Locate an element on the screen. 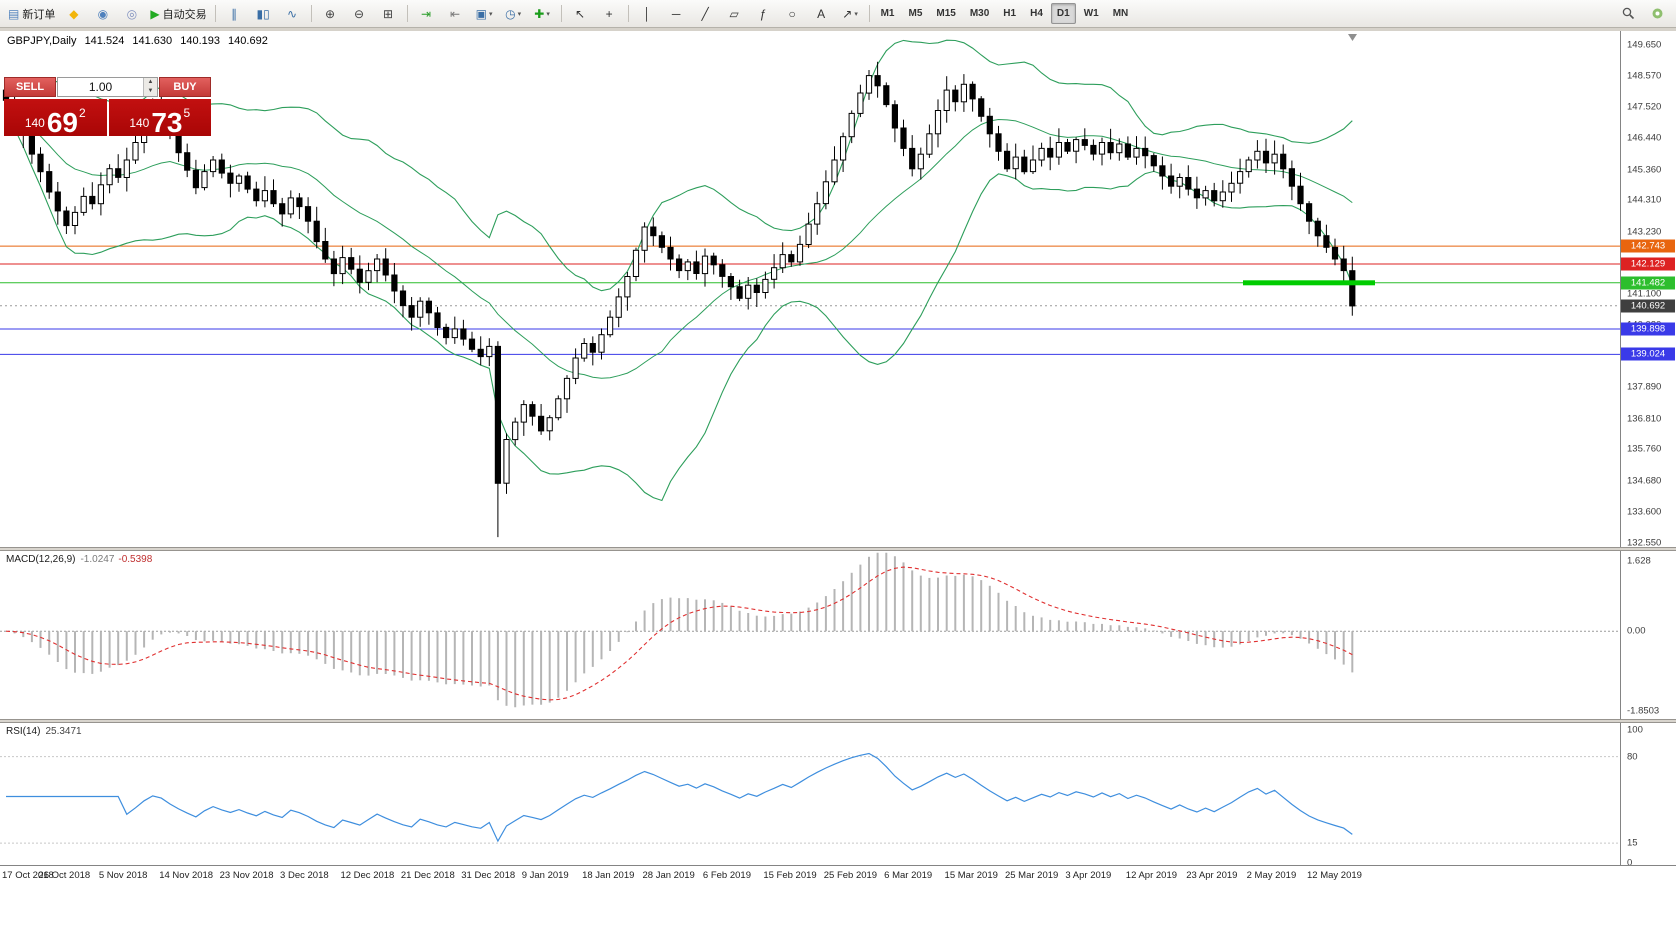 The height and width of the screenshot is (950, 1676). zoom-out-icon: ⊖ is located at coordinates (359, 13).